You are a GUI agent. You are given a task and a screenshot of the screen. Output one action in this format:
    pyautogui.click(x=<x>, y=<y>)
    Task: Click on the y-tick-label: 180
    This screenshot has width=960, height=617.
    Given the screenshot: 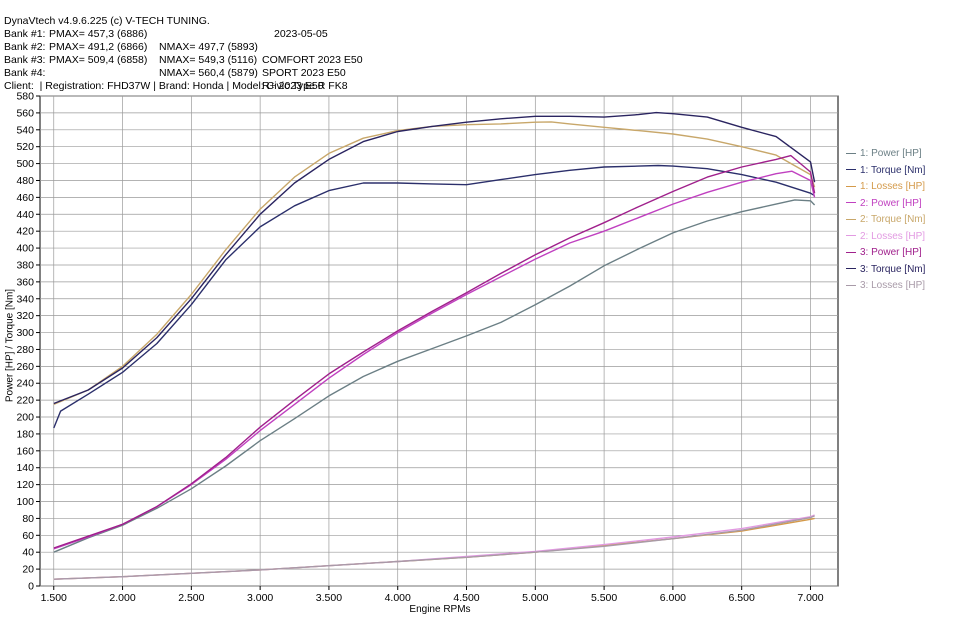 What is the action you would take?
    pyautogui.click(x=25, y=434)
    